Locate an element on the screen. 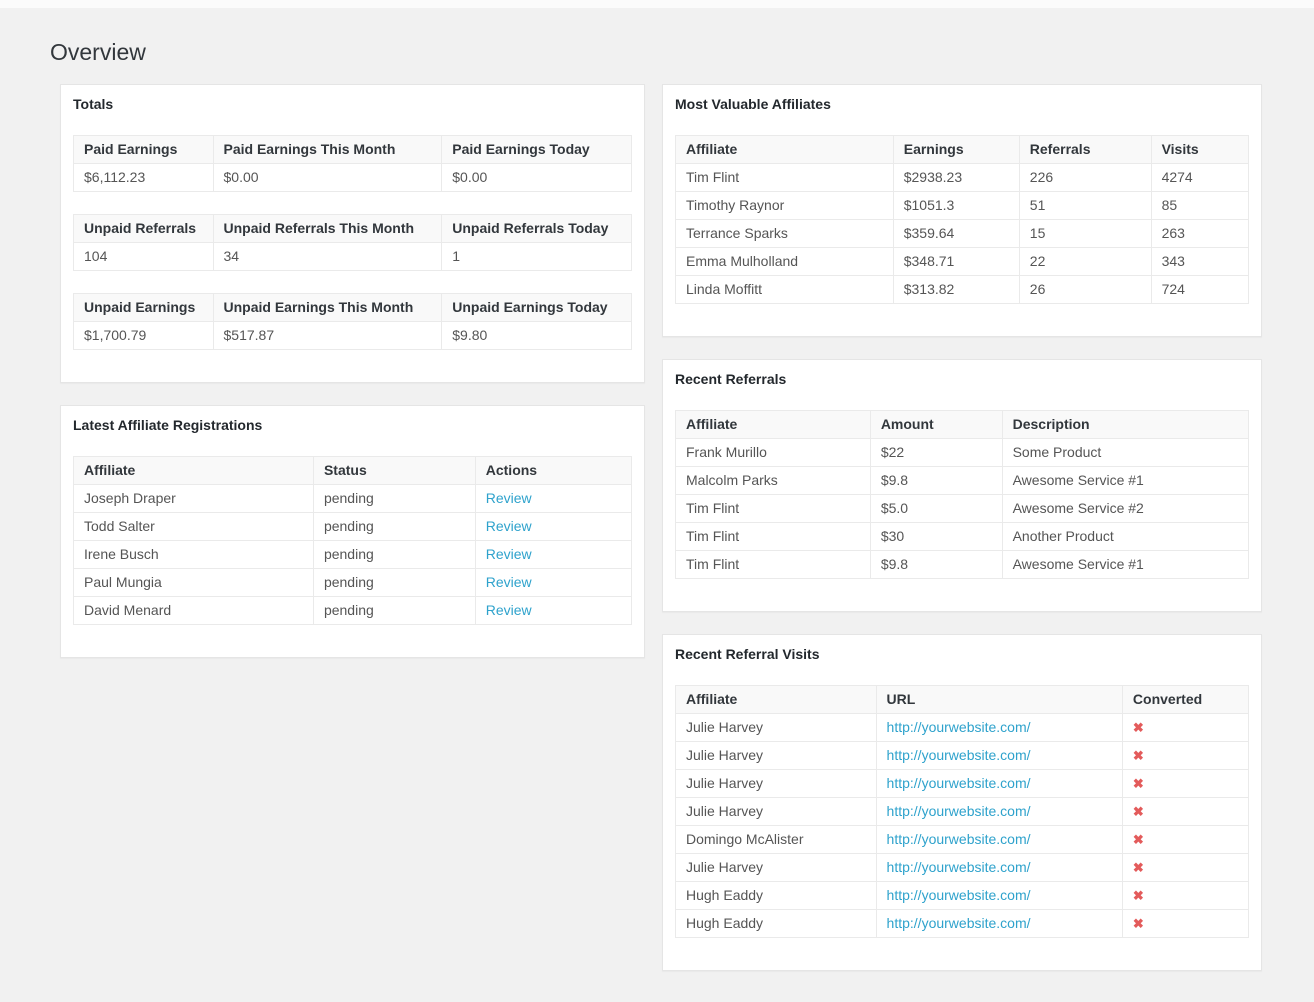  header-row: Affiliate Status Actions is located at coordinates (353, 470).